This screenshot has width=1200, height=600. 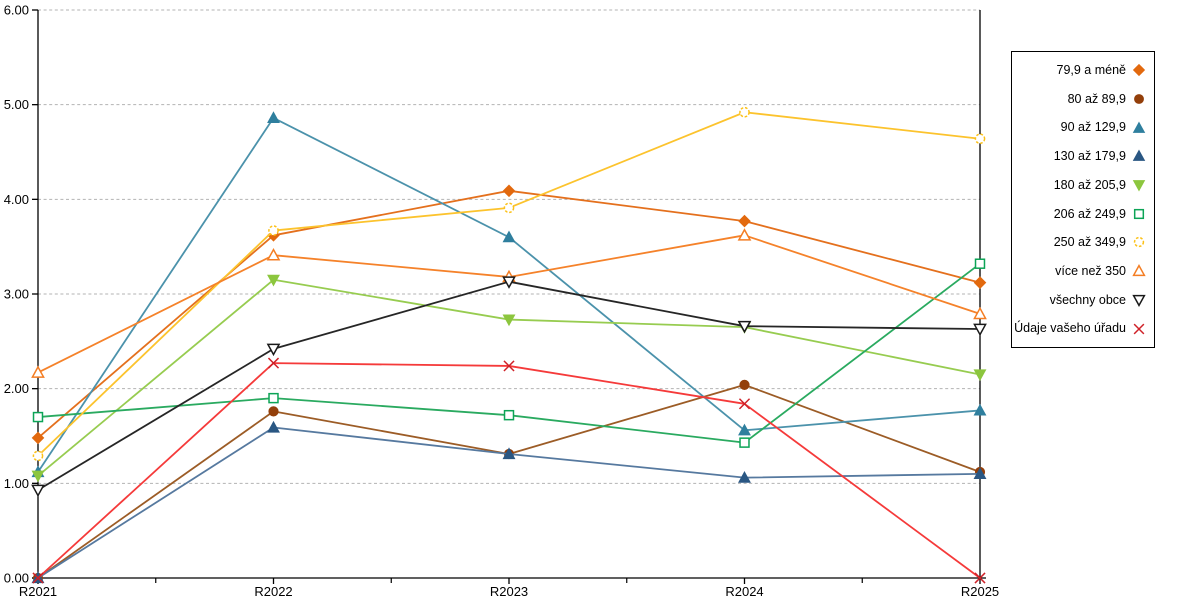 I want to click on legend-item: 250 až 349,9, so click(x=1083, y=242).